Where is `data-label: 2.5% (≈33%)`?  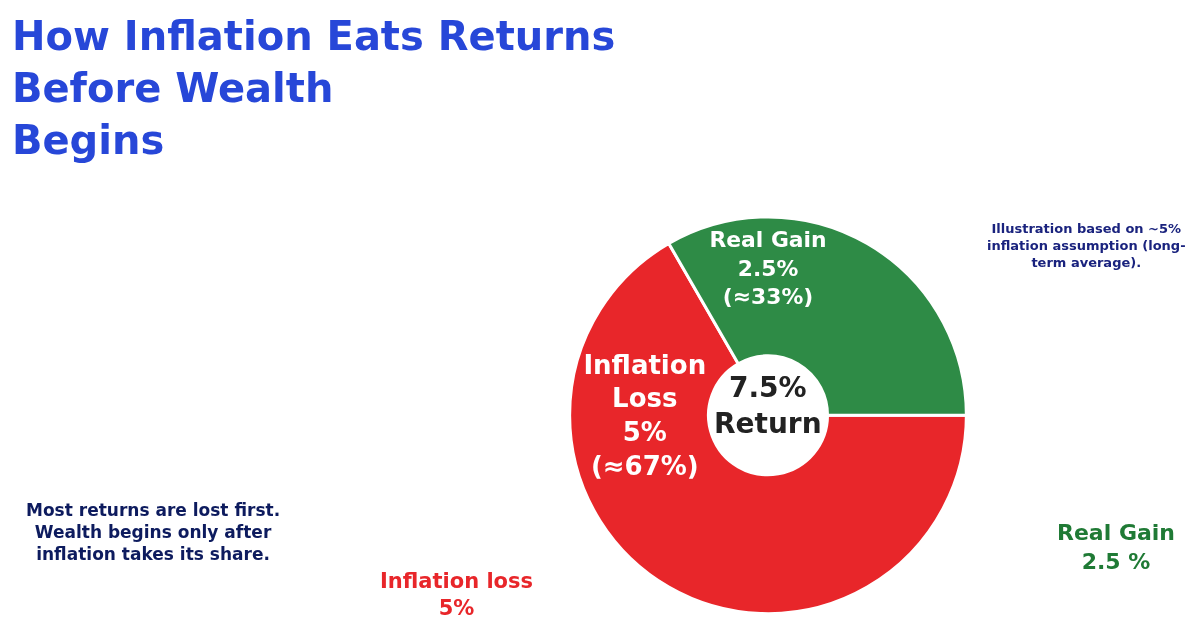
data-label: 2.5% (≈33%) is located at coordinates (768, 282).